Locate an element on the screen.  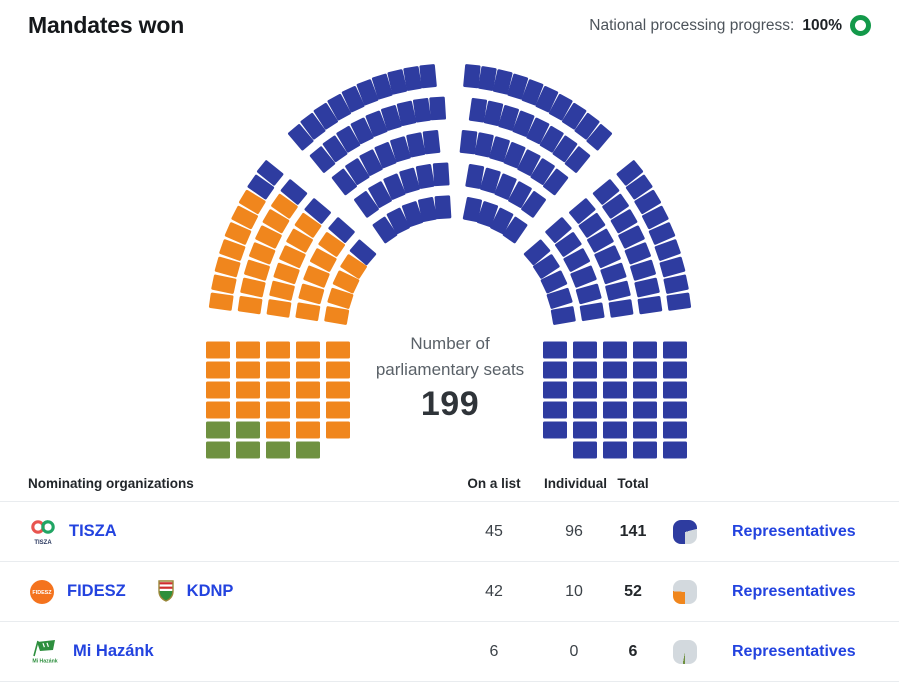
total-value: 141 is located at coordinates (633, 531).